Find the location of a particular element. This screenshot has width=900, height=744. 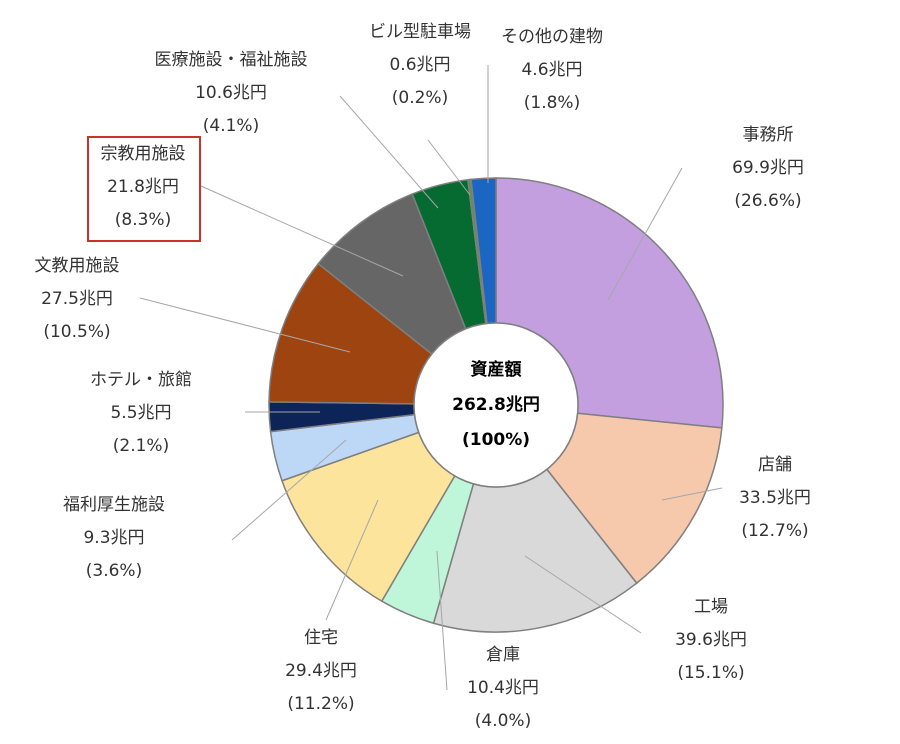

slice-label-value-宗教用施設: 21.8兆円 is located at coordinates (143, 187).